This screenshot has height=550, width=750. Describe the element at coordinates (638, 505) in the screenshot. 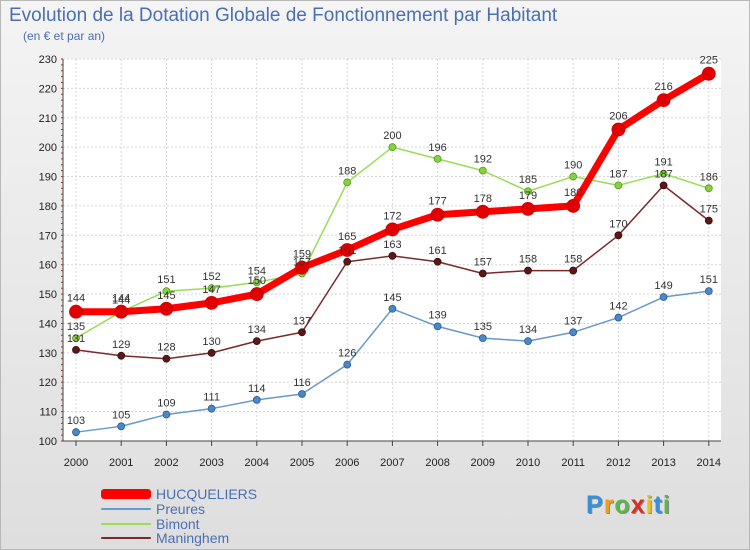

I see `logo-letter: x` at that location.